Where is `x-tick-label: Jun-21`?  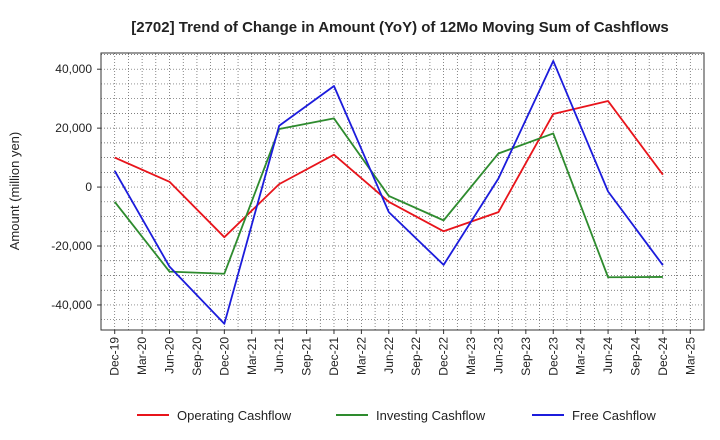 x-tick-label: Jun-21 is located at coordinates (279, 355).